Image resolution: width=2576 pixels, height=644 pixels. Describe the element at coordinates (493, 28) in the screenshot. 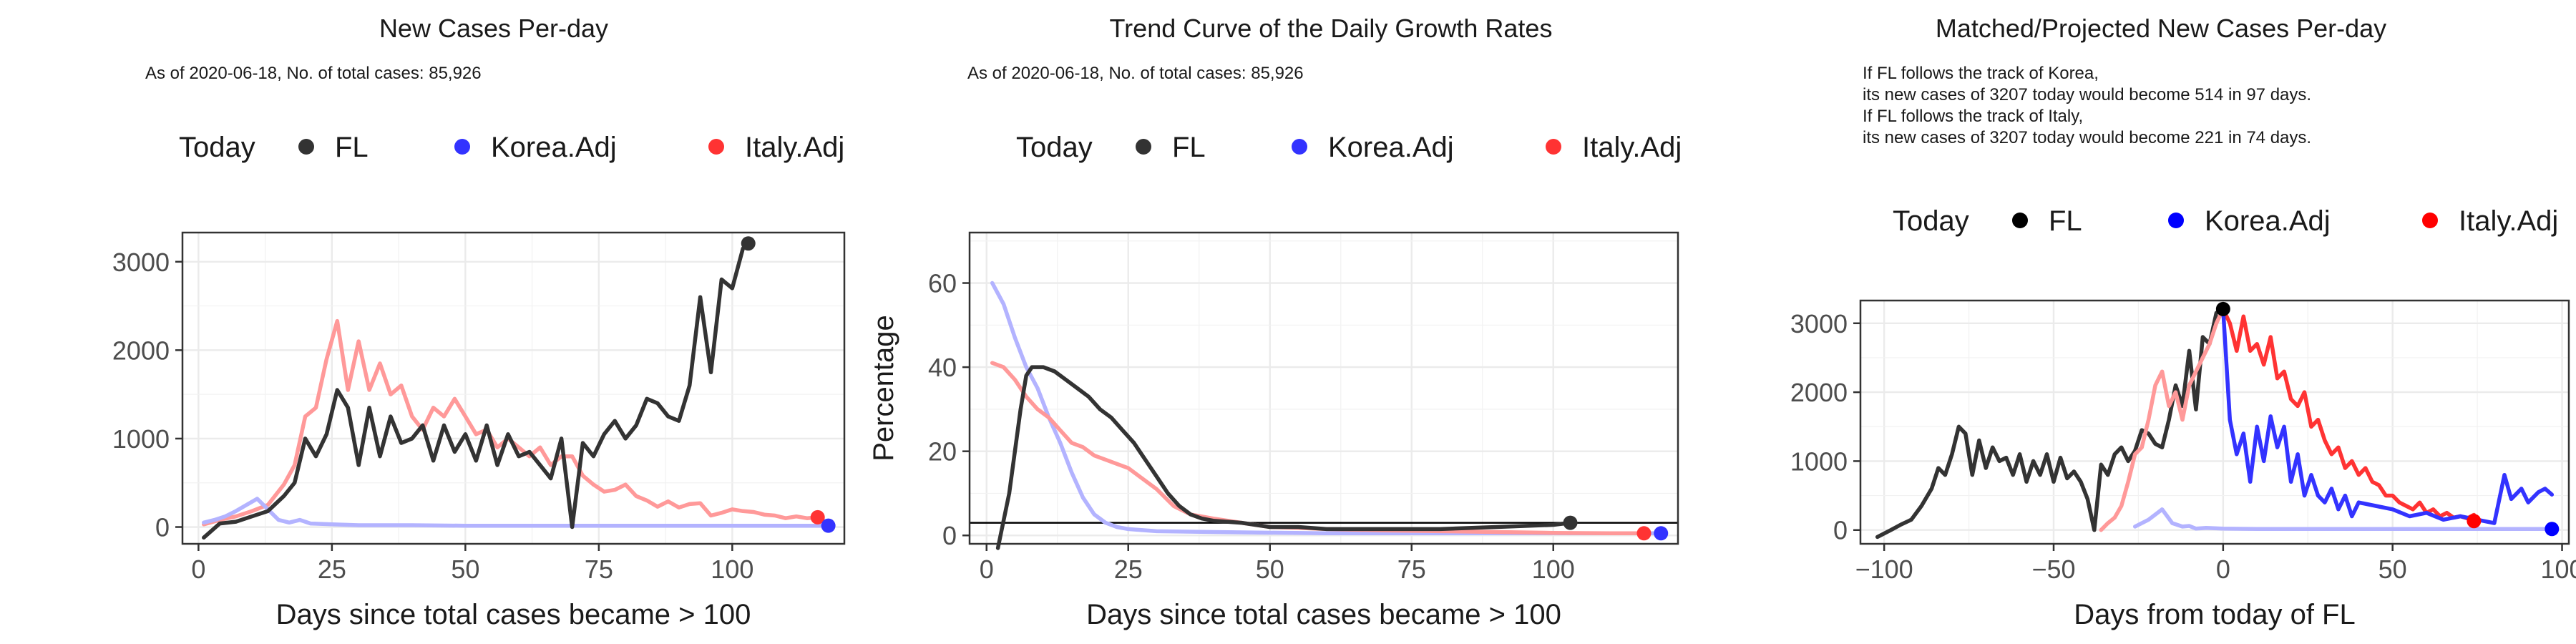

I see `chart-title: New Cases Per-day` at that location.